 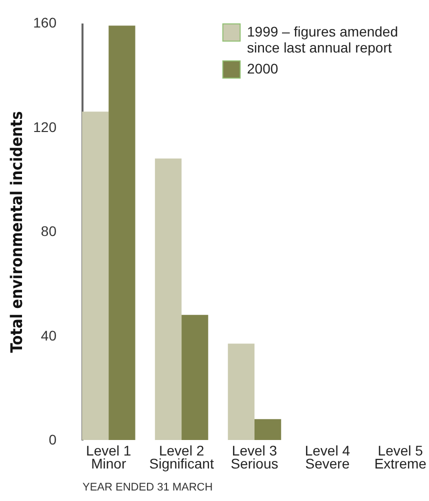 I want to click on y-tick-label: 80, so click(x=48, y=231).